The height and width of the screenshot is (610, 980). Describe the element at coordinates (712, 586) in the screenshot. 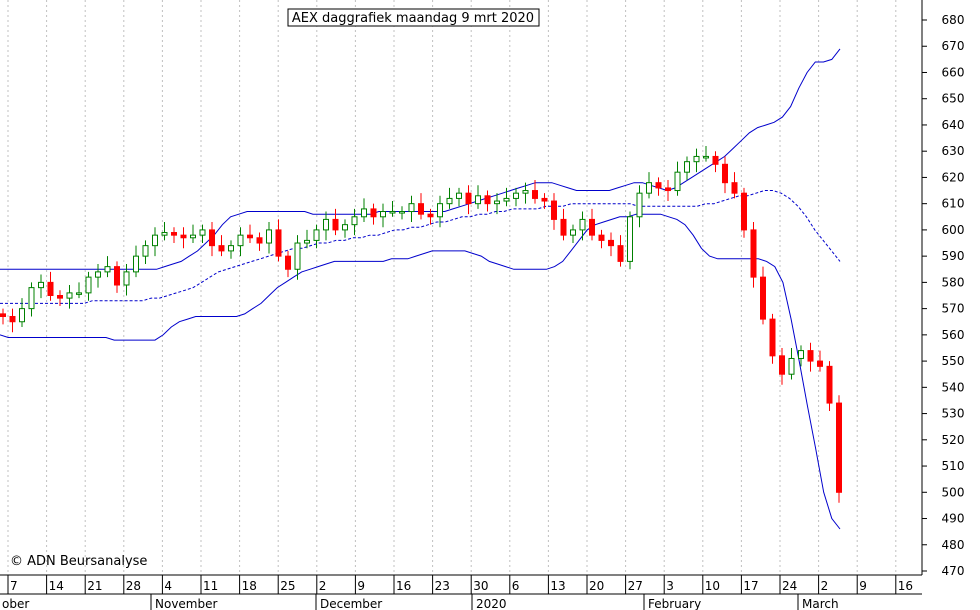

I see `x-tick-label: 10` at that location.